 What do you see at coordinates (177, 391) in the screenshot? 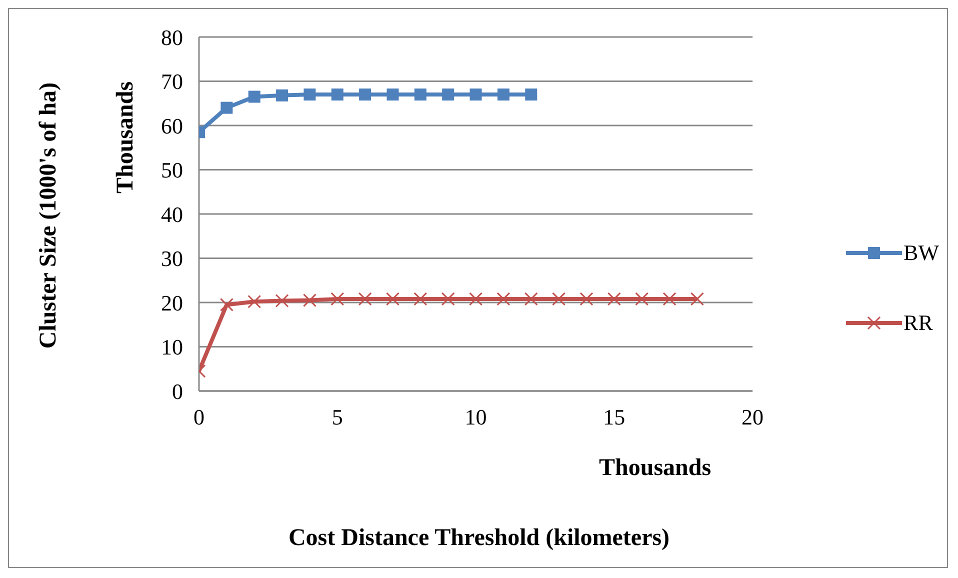
I see `y-tick-label: 0` at bounding box center [177, 391].